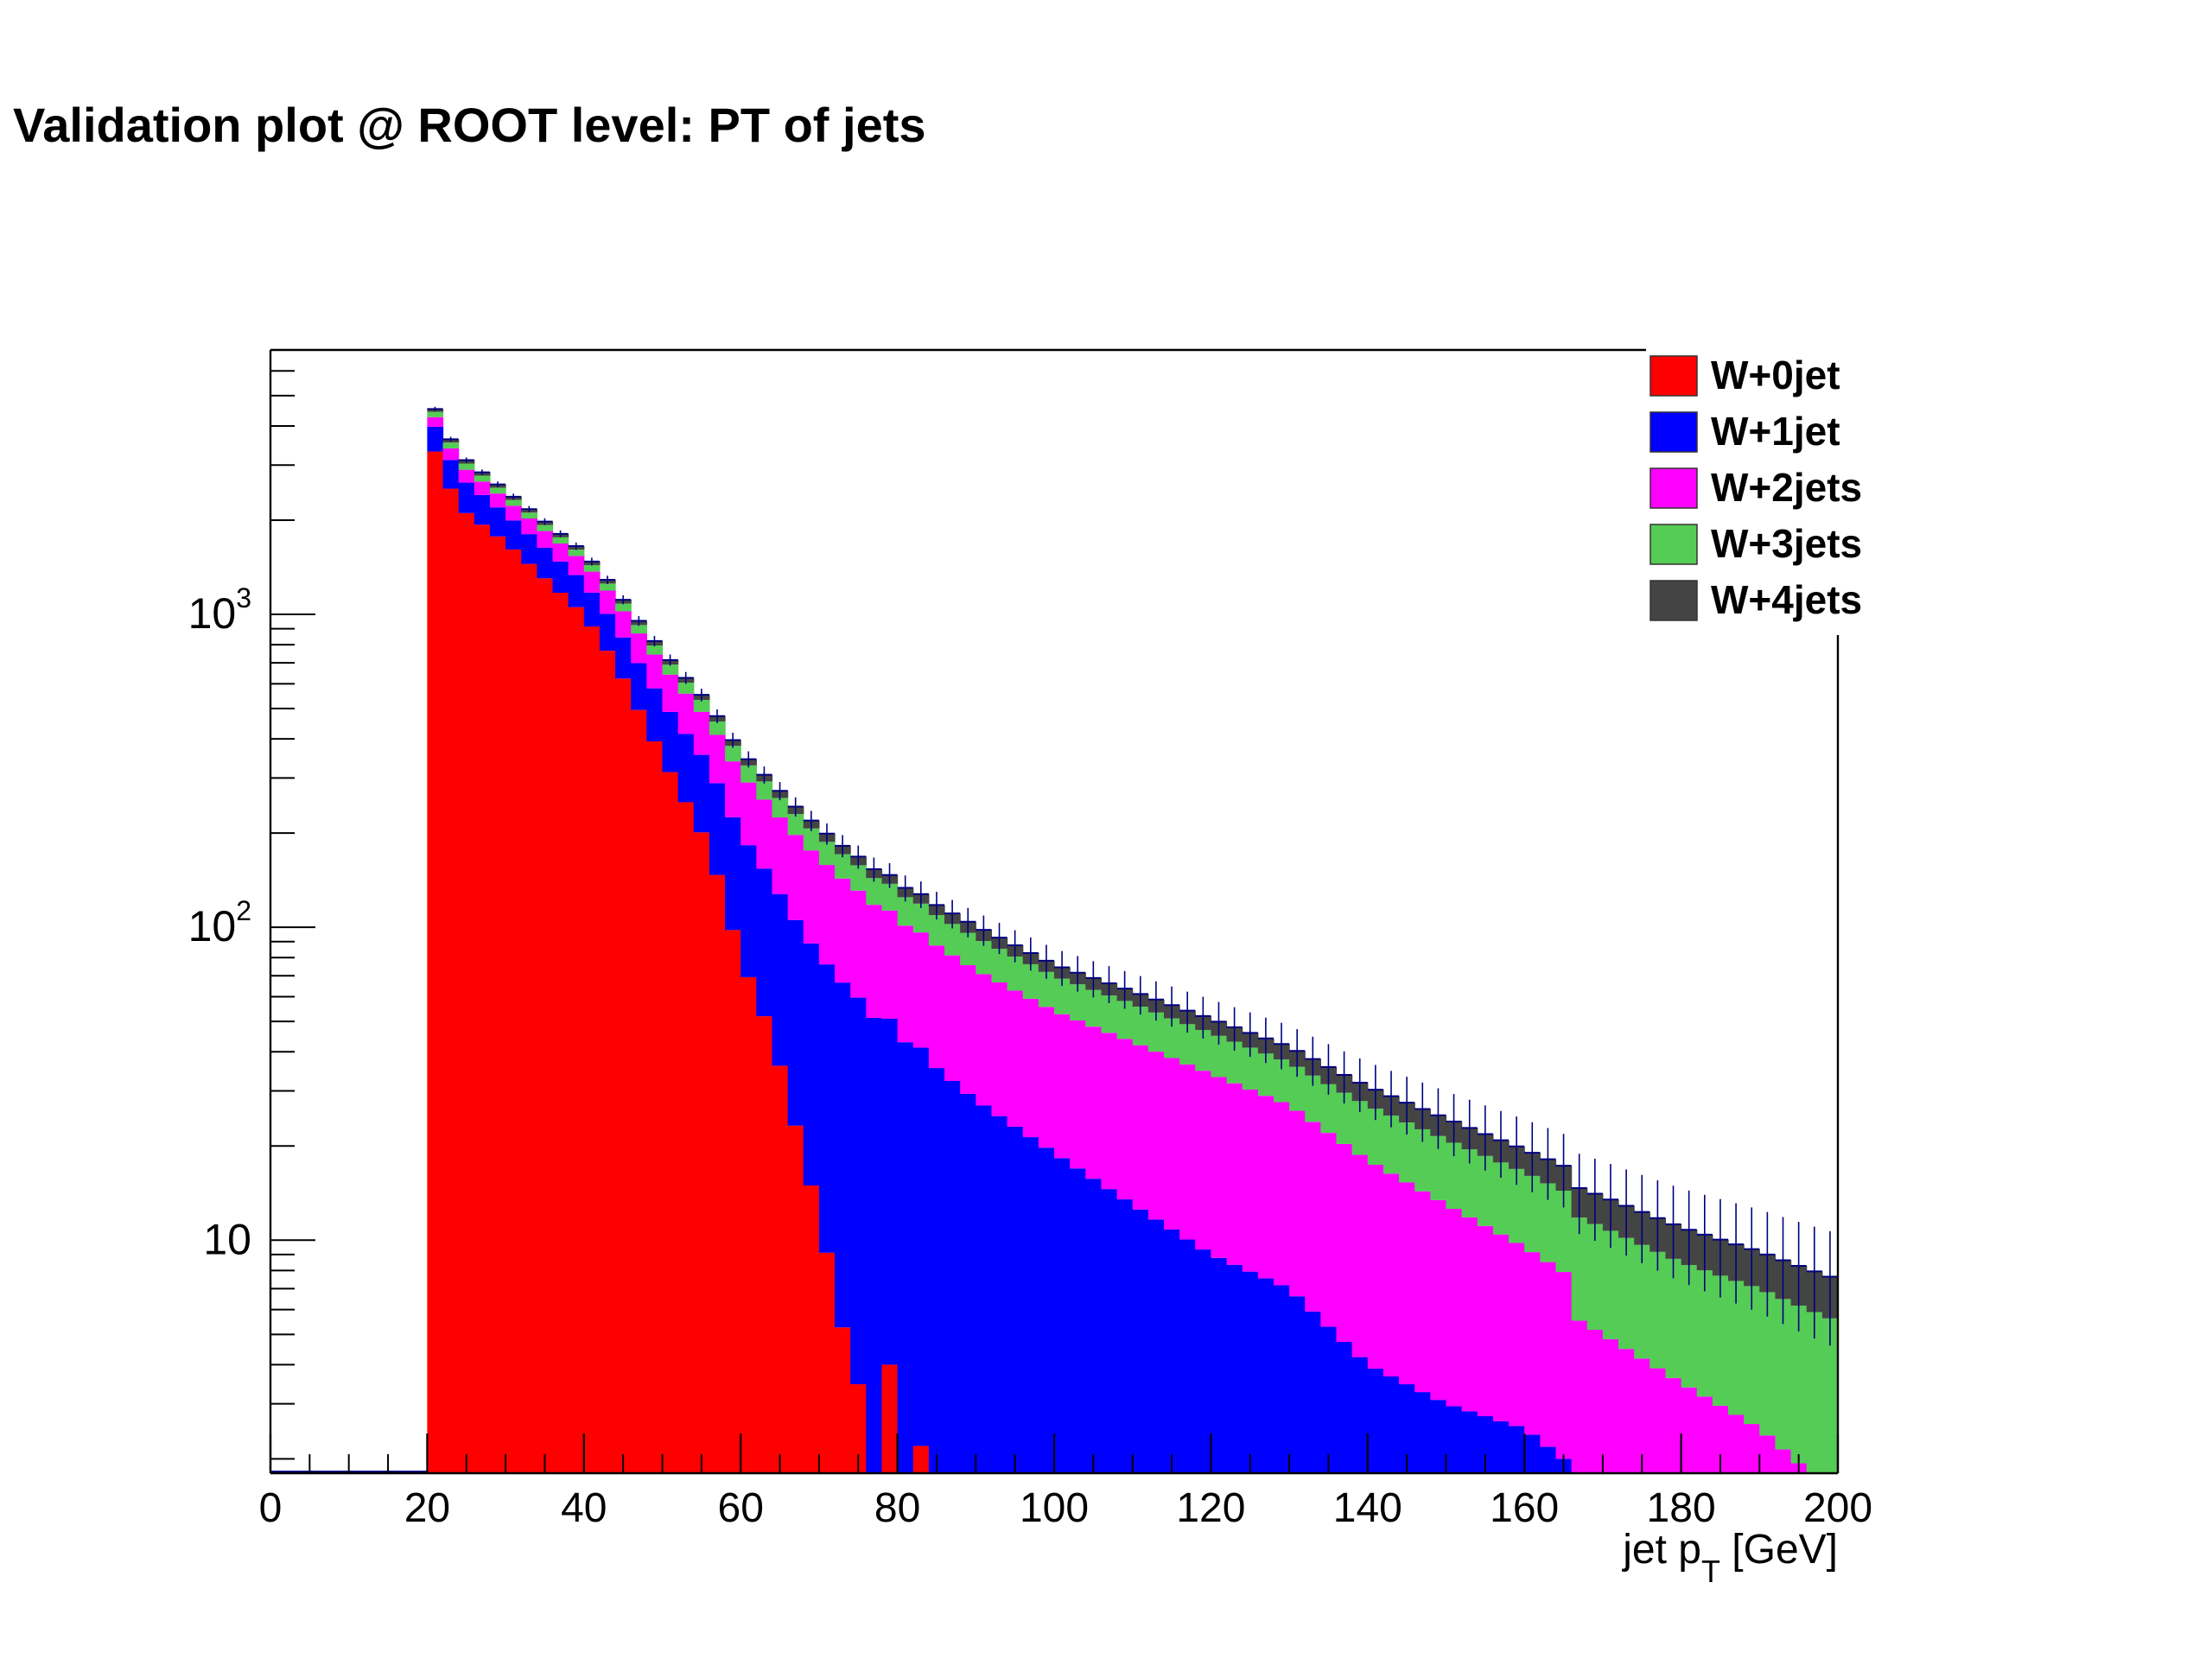 The image size is (2212, 1659). Describe the element at coordinates (1367, 1508) in the screenshot. I see `x-tick-label: 140` at that location.